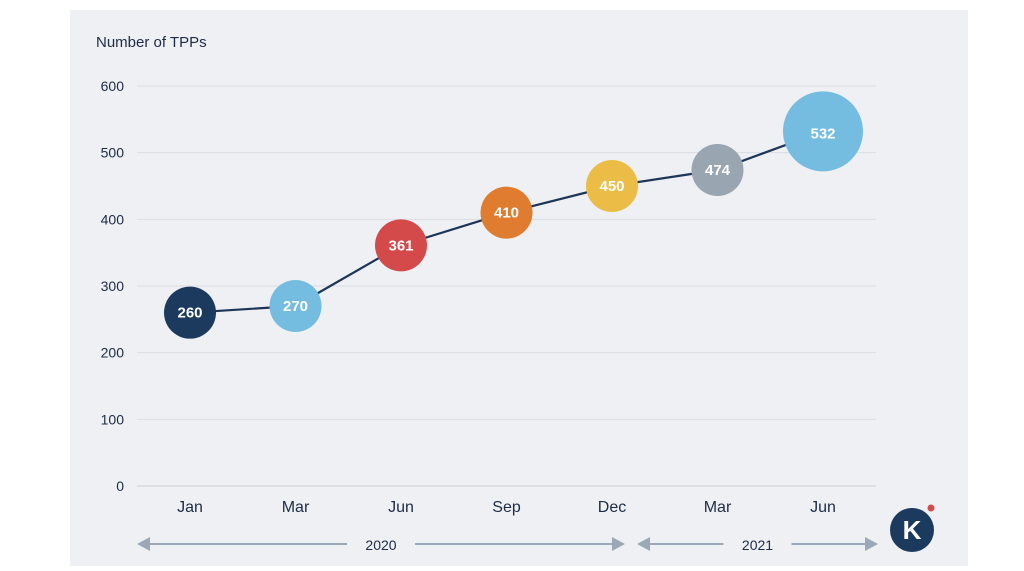 Image resolution: width=1024 pixels, height=571 pixels. What do you see at coordinates (151, 42) in the screenshot?
I see `y-axis-label: Number of TPPs` at bounding box center [151, 42].